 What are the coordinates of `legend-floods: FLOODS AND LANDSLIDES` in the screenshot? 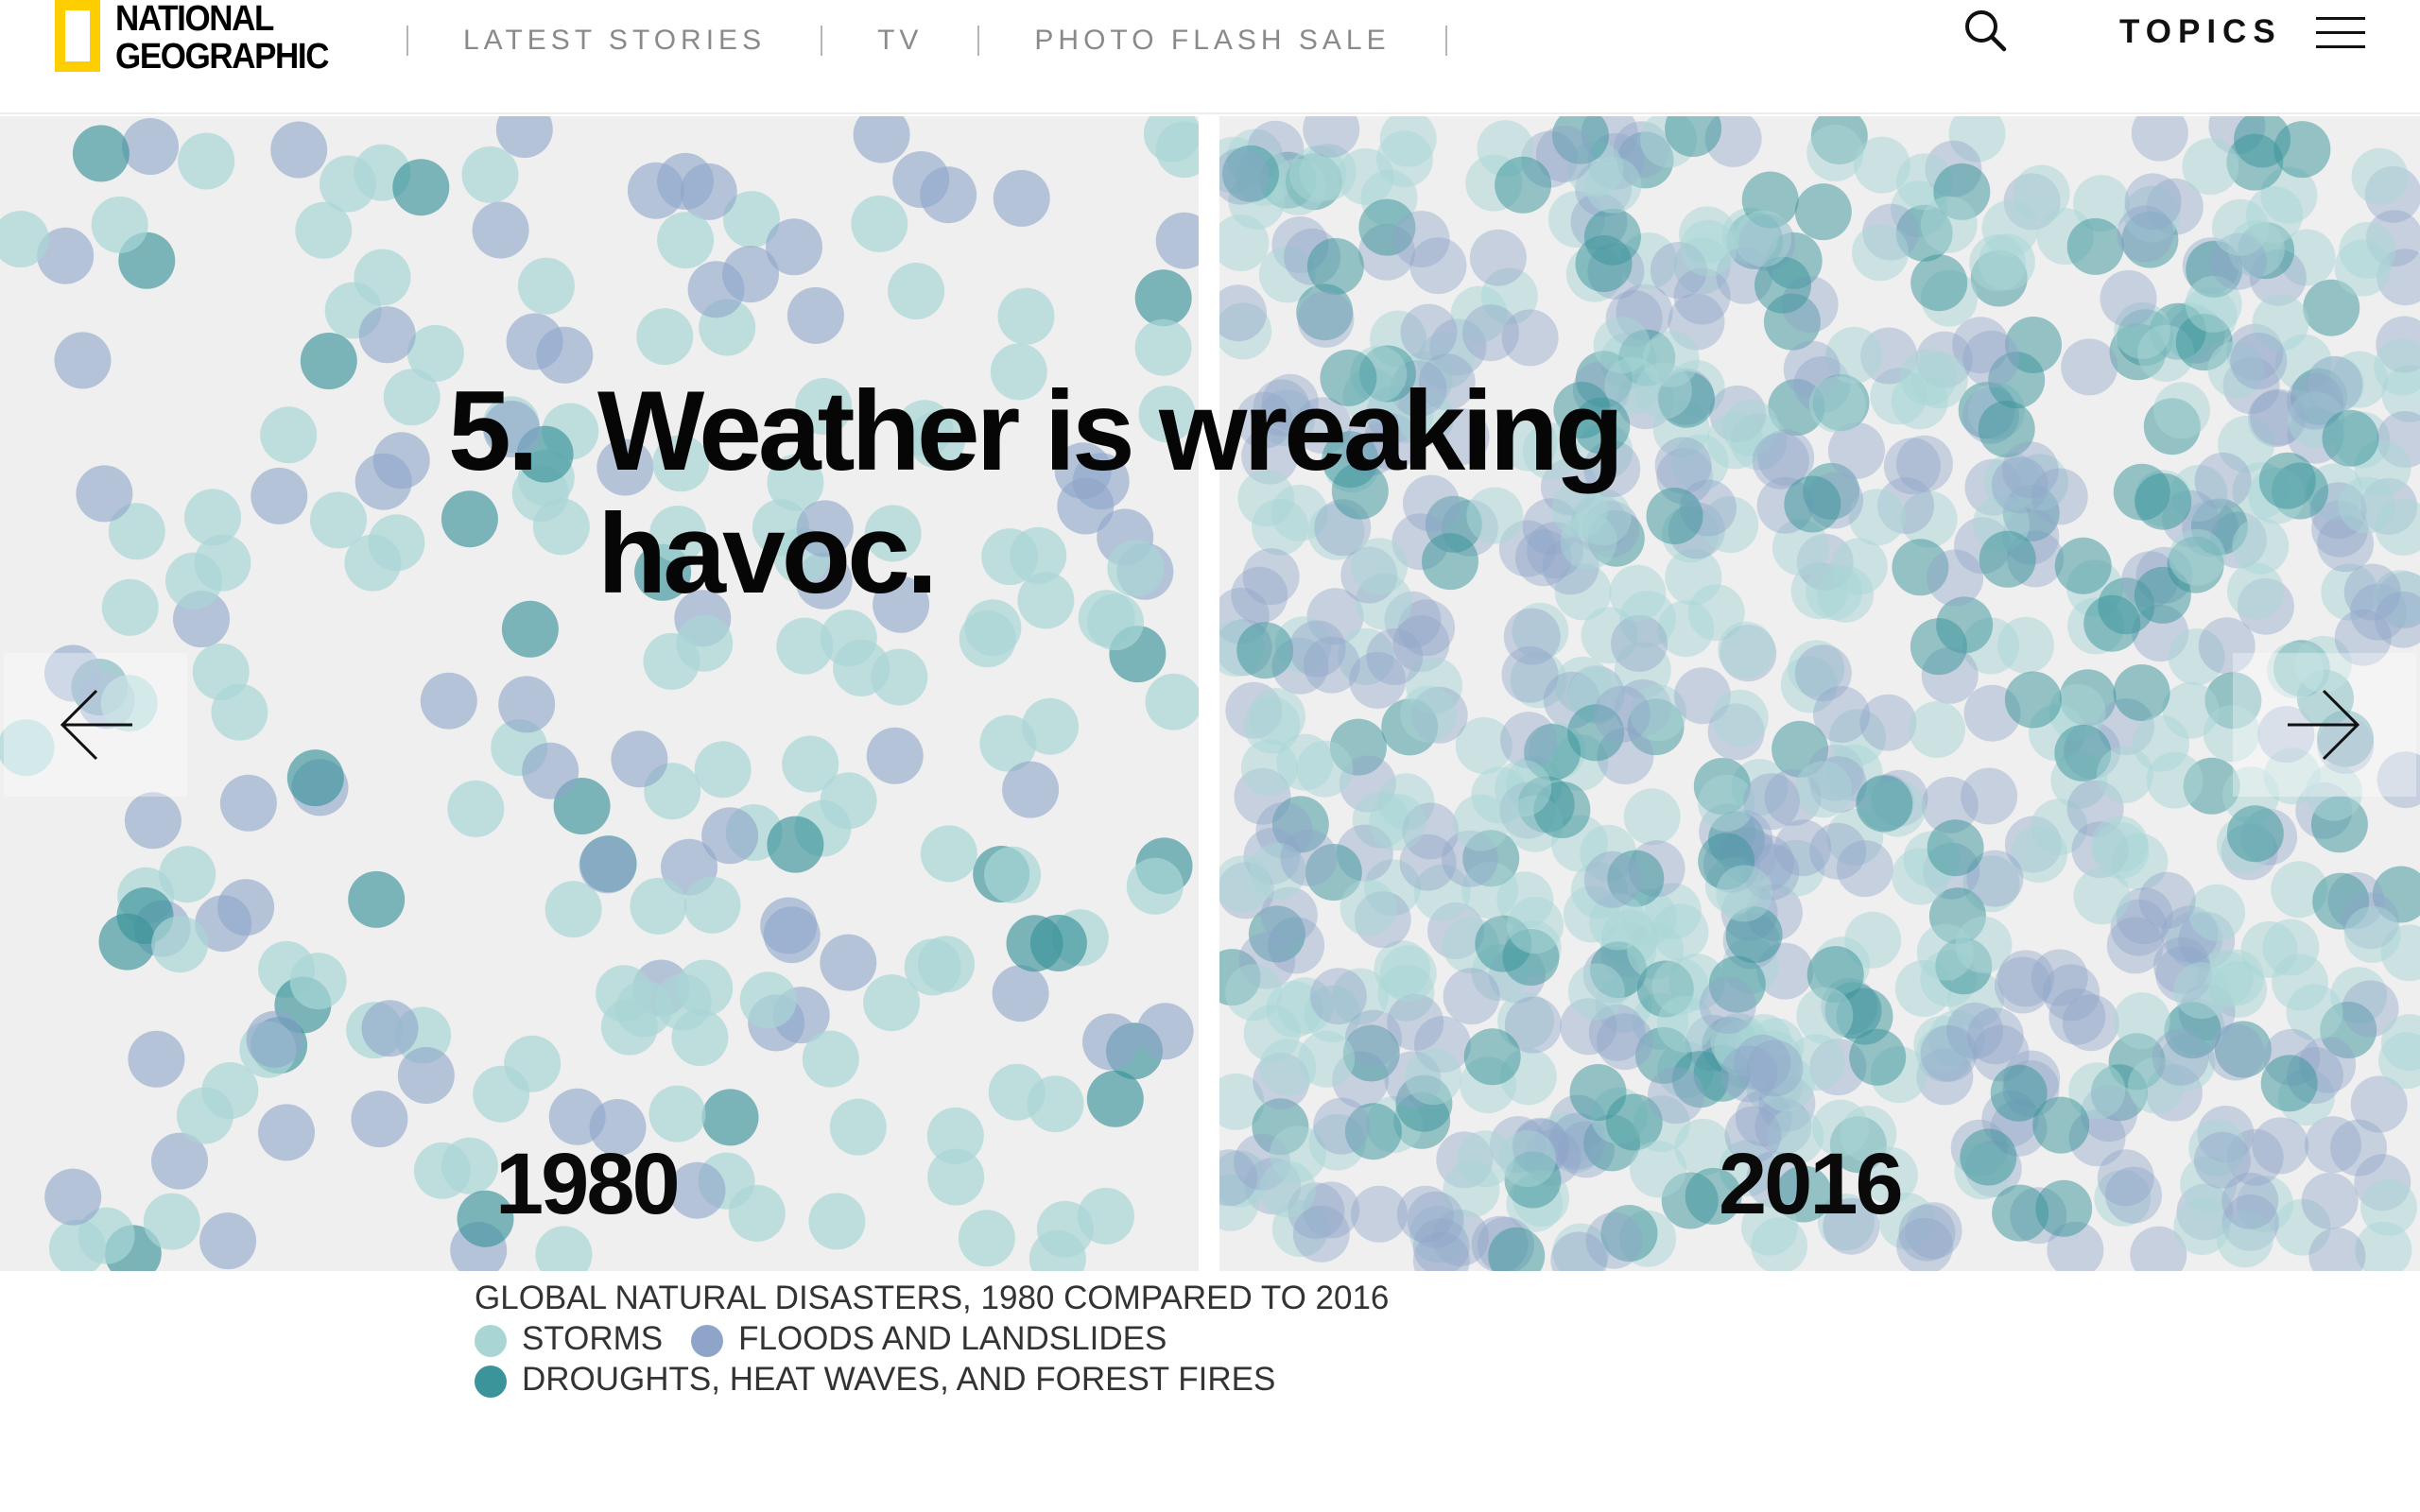 It's located at (929, 1338).